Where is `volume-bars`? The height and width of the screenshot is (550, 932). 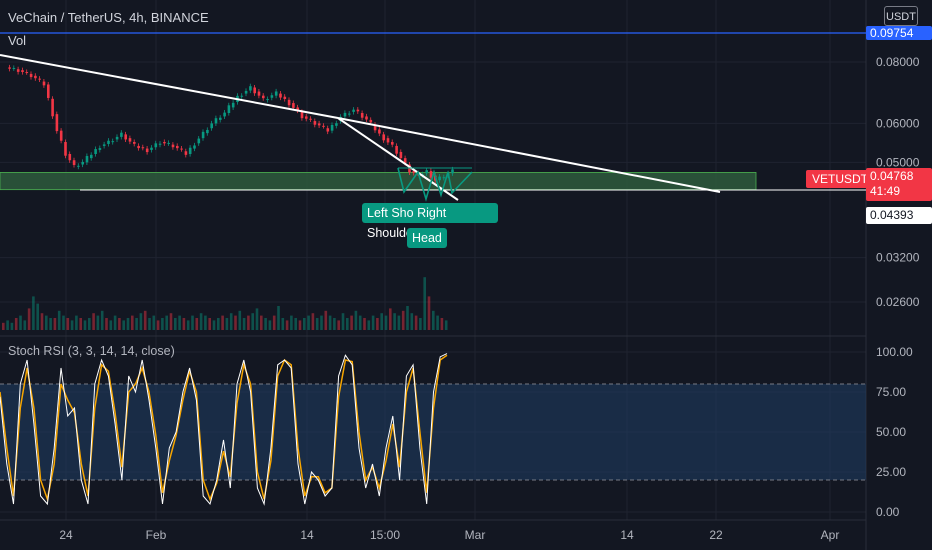 volume-bars is located at coordinates (225, 303).